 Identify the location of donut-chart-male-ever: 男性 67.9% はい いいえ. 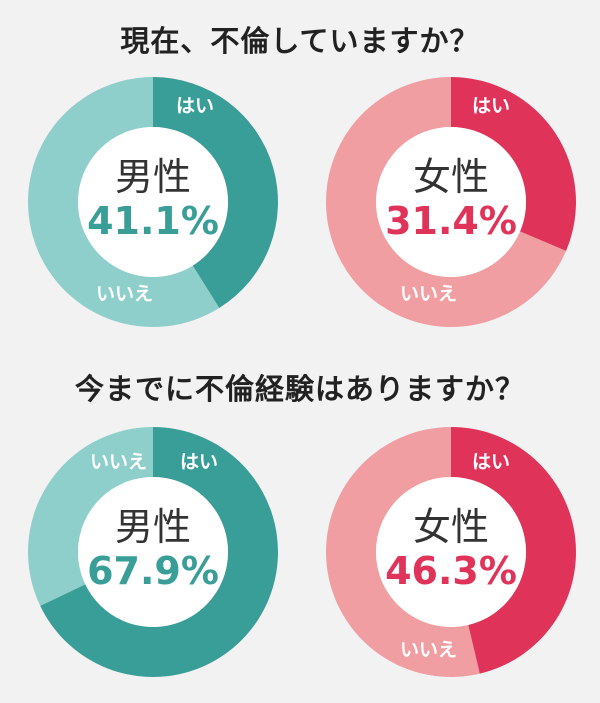
(153, 552).